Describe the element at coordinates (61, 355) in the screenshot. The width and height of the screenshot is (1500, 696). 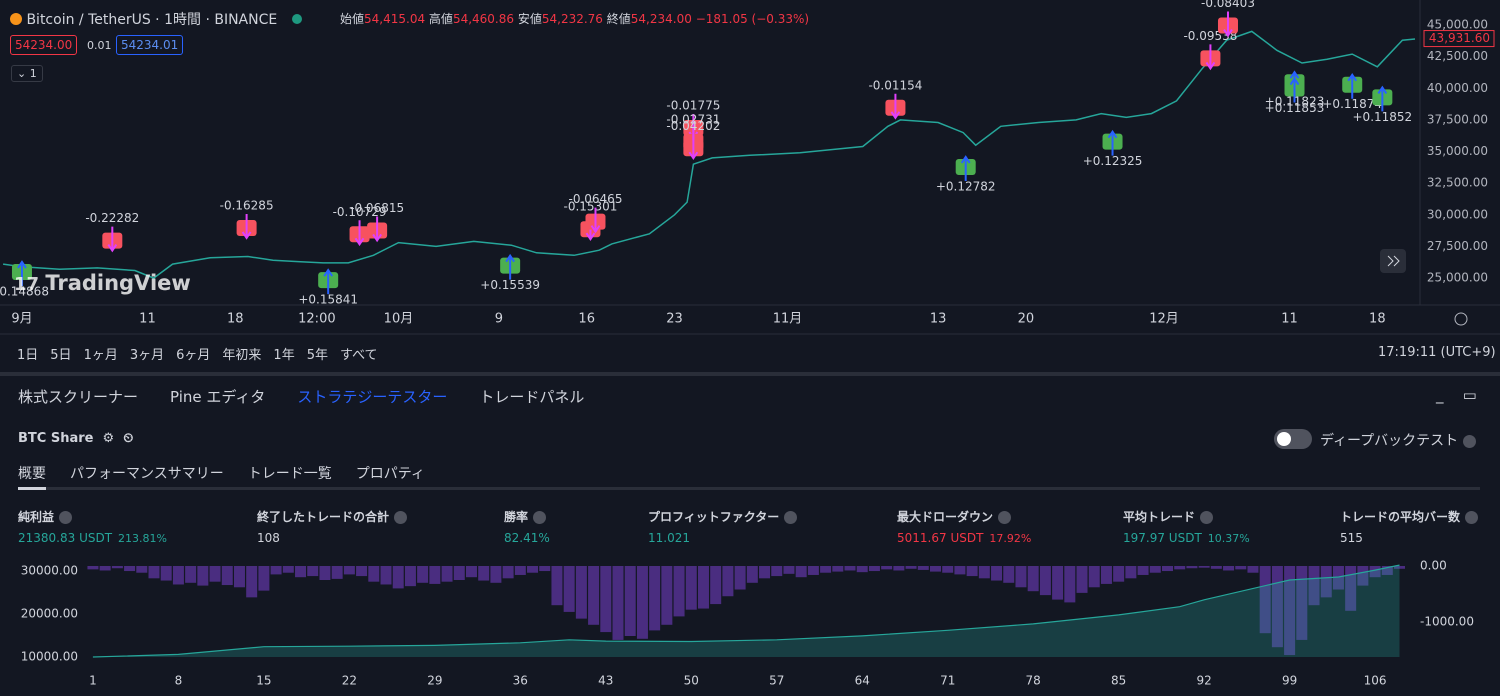
I see `range-button: 5日` at that location.